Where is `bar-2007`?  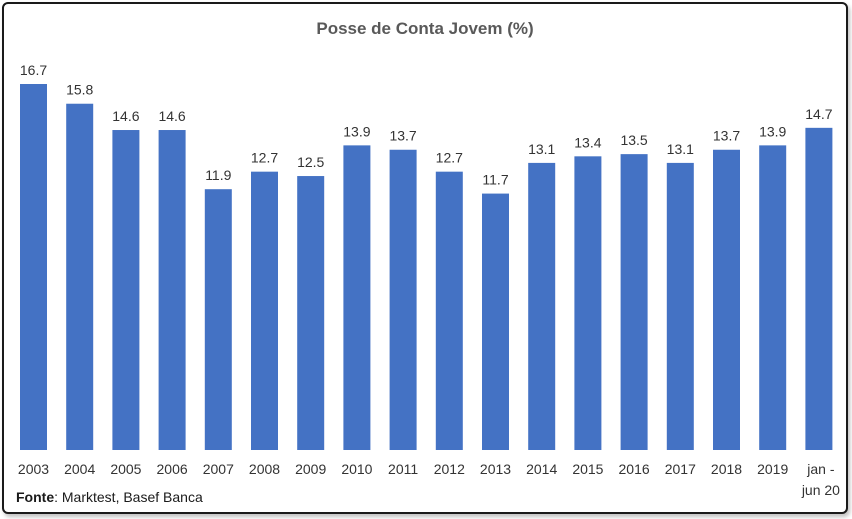 bar-2007 is located at coordinates (218, 319).